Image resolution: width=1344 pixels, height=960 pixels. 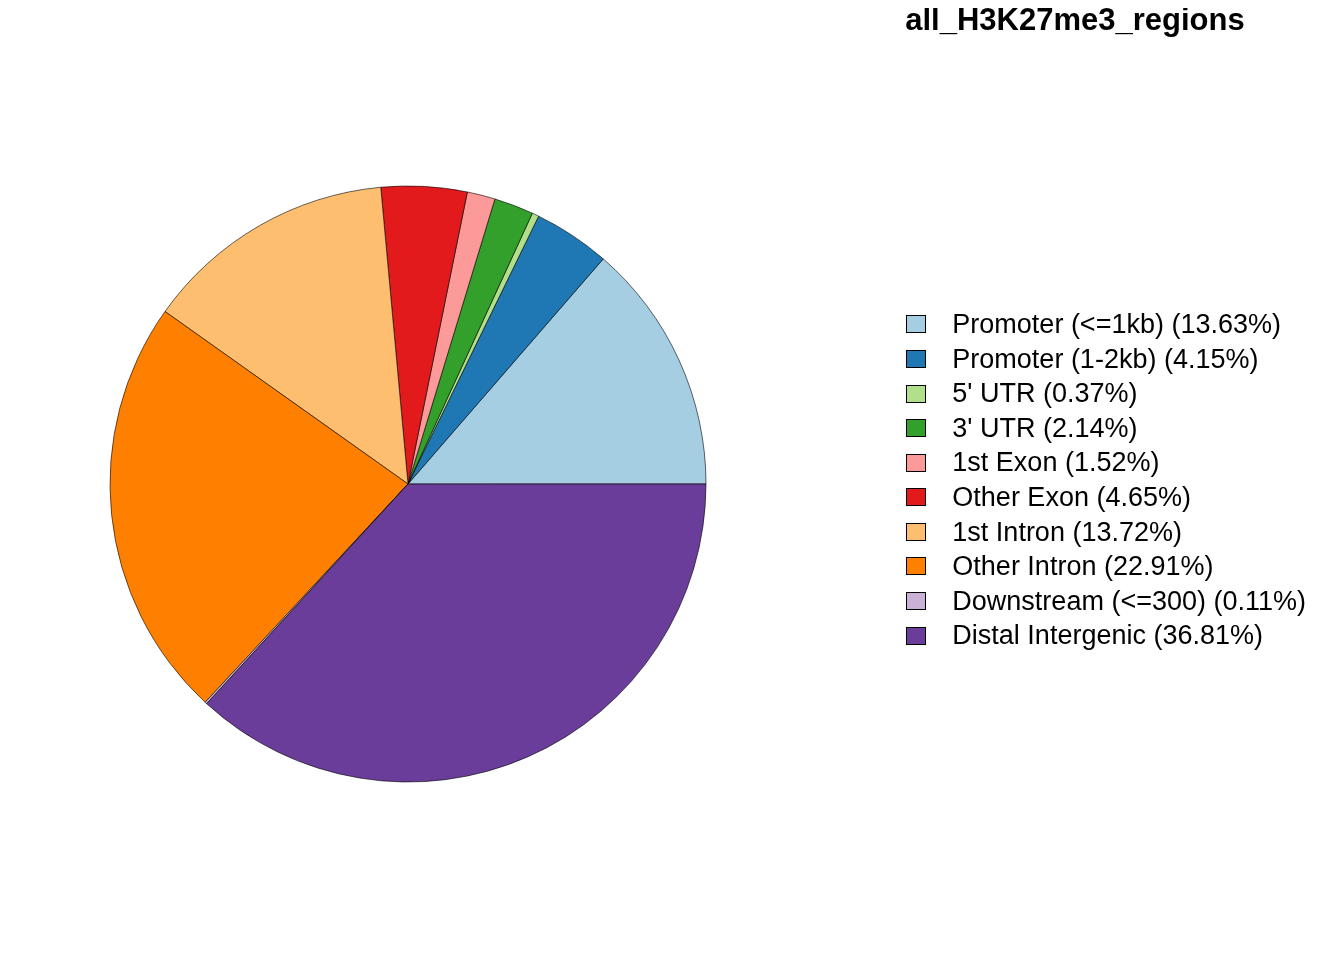 I want to click on legend-label: Promoter (<=1kb) (13.63%), so click(x=1116, y=325).